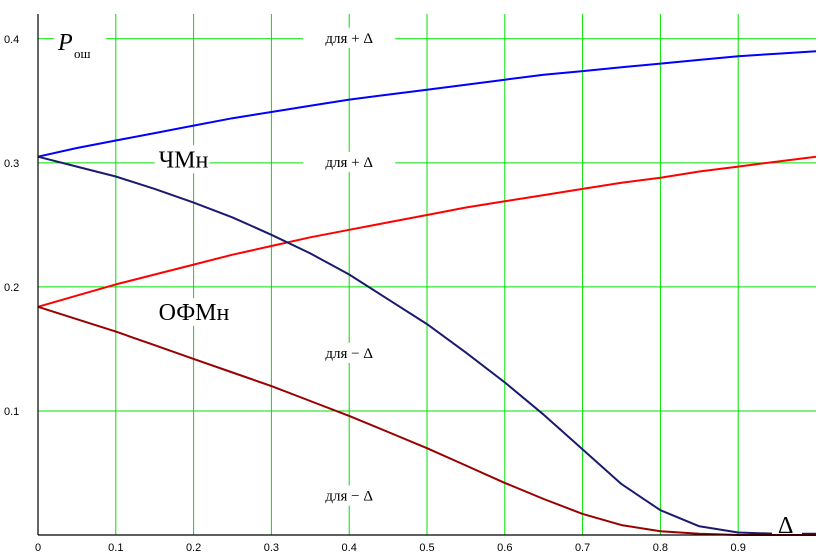 This screenshot has width=820, height=555. Describe the element at coordinates (582, 548) in the screenshot. I see `x-tick-label: 0.7` at that location.